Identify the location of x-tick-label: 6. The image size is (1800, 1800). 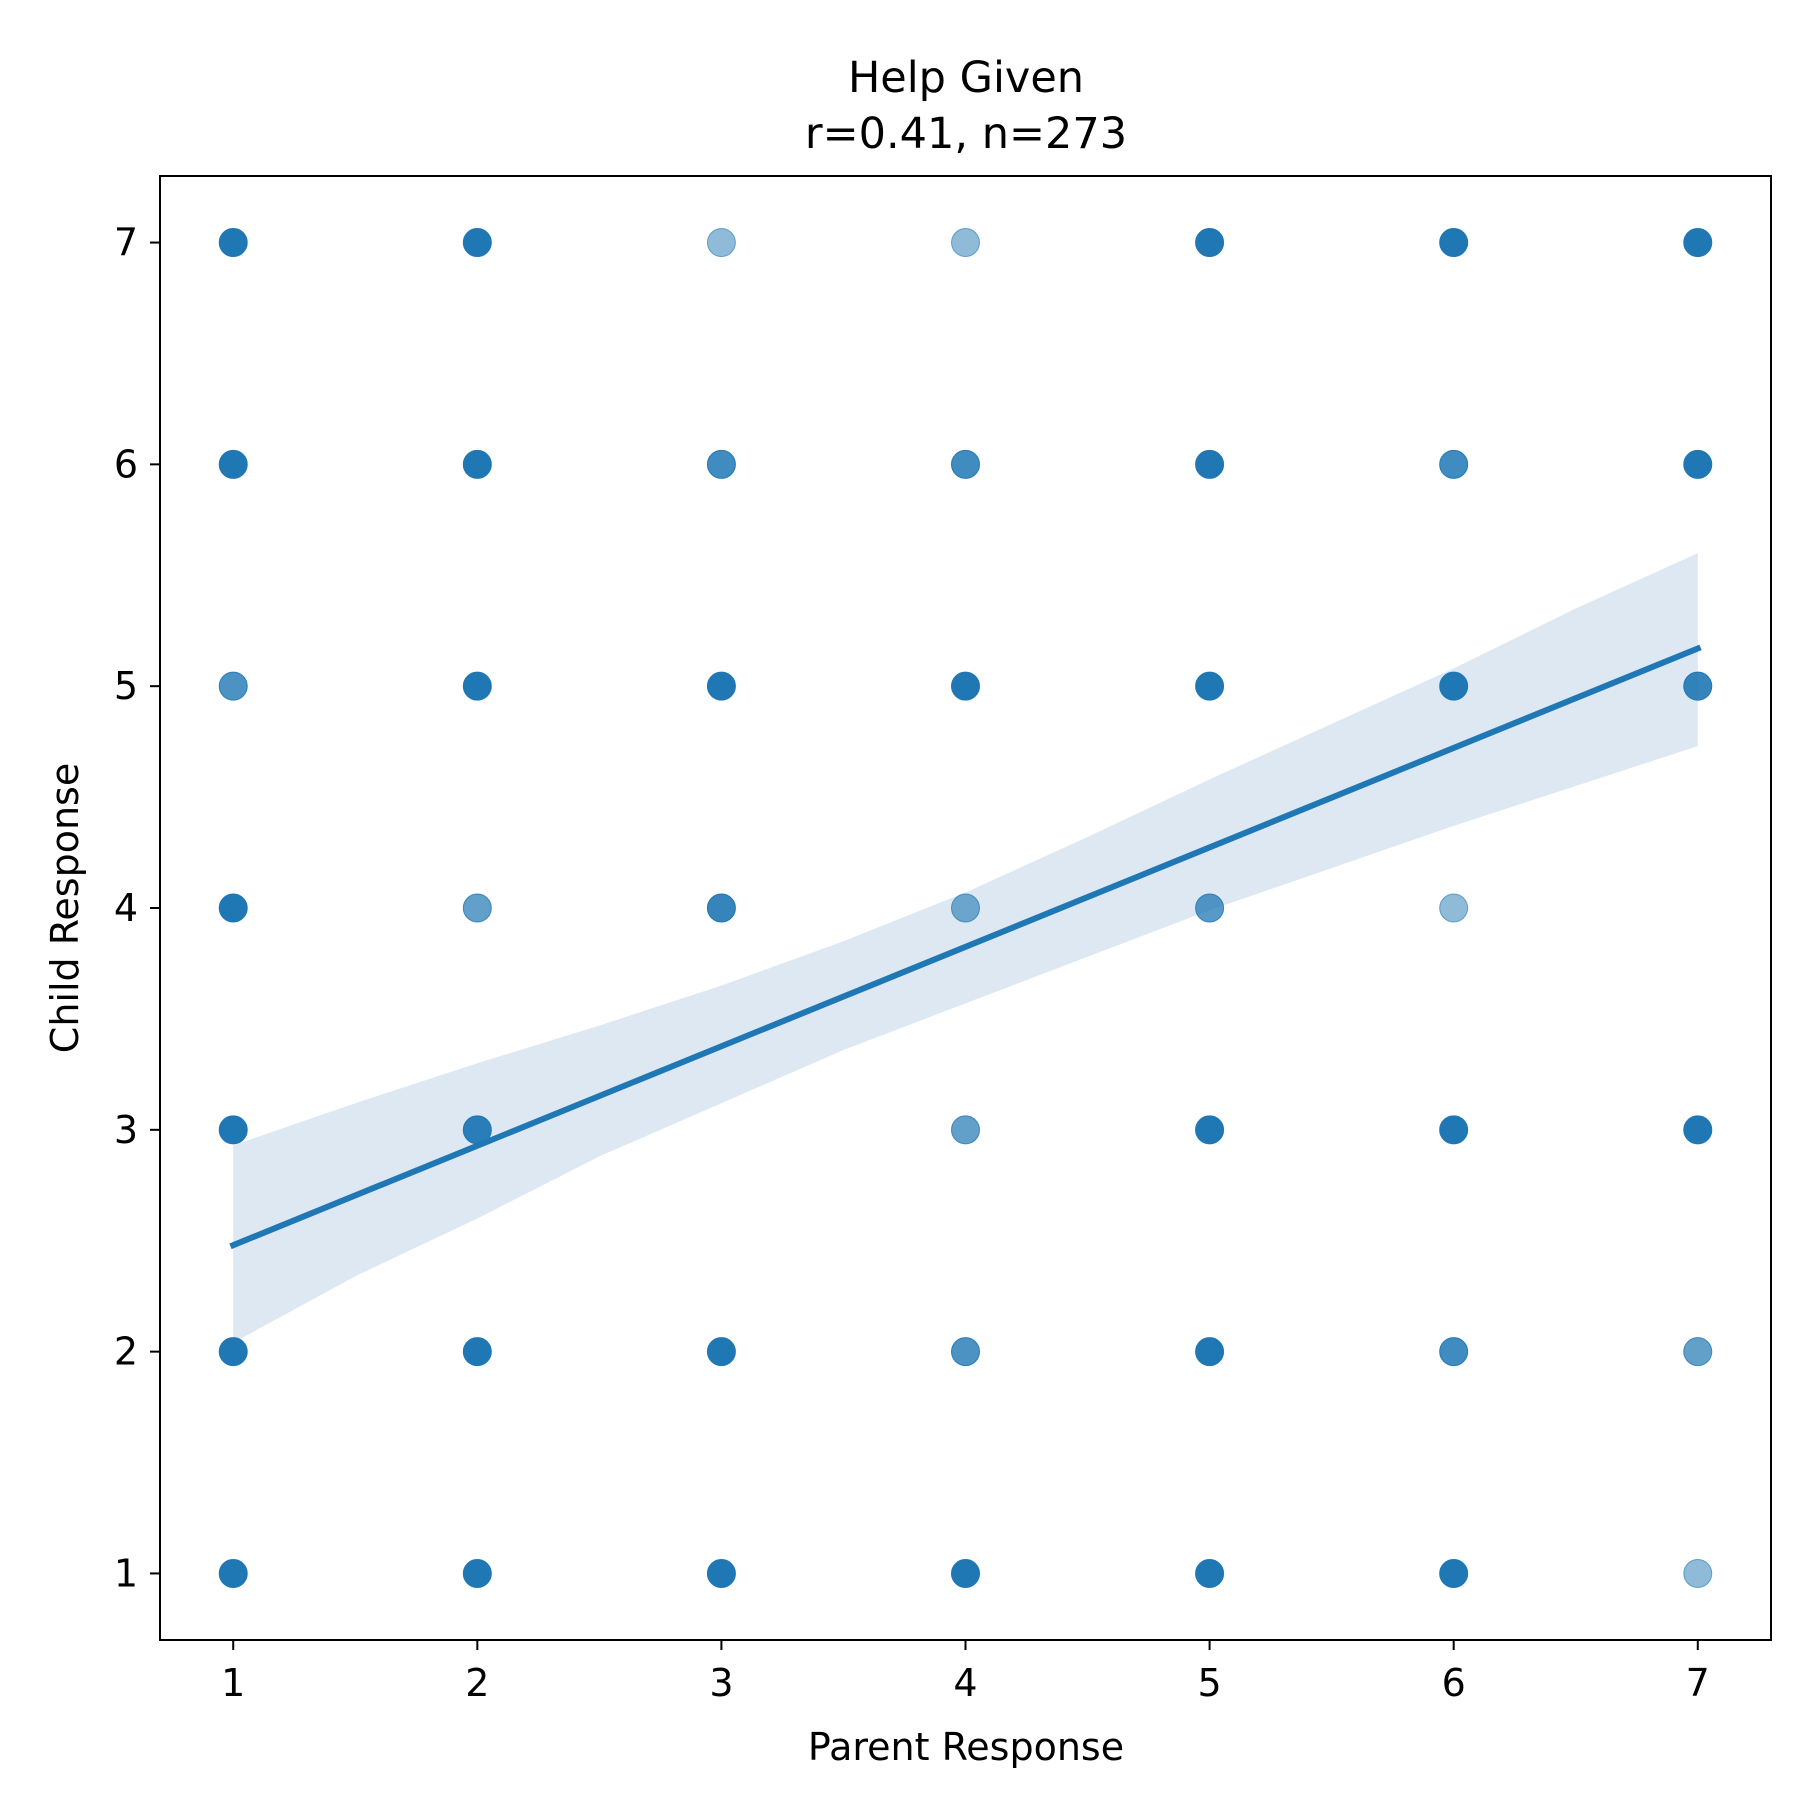
(1454, 1683).